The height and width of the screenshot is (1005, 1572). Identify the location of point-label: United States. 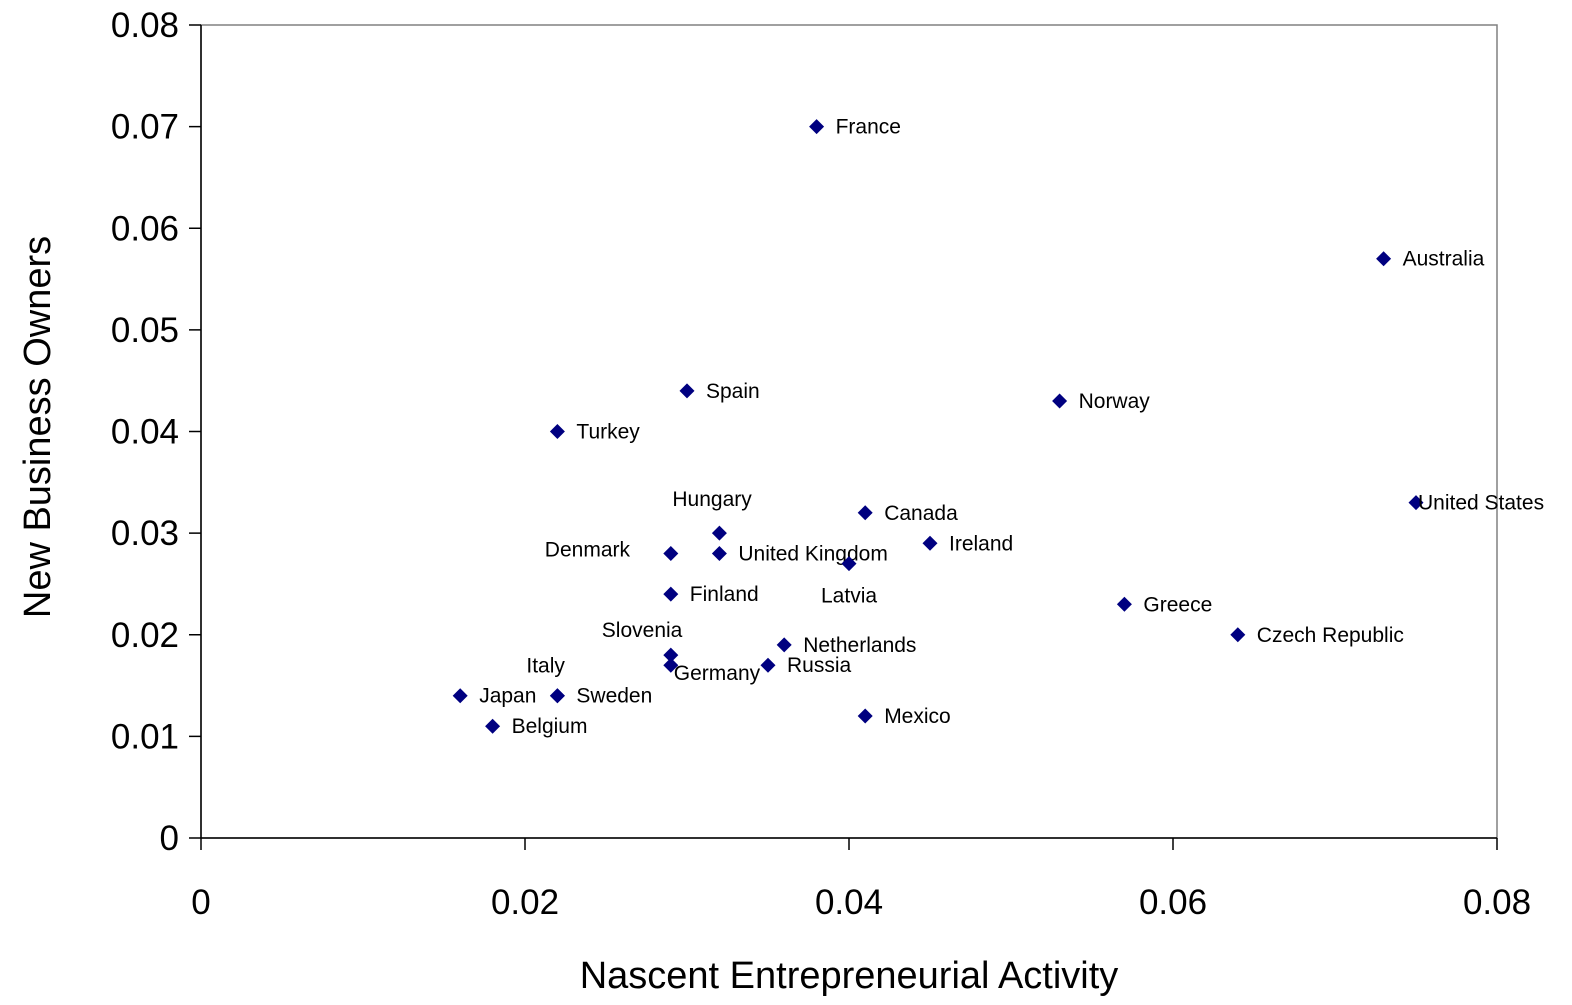
(1481, 503).